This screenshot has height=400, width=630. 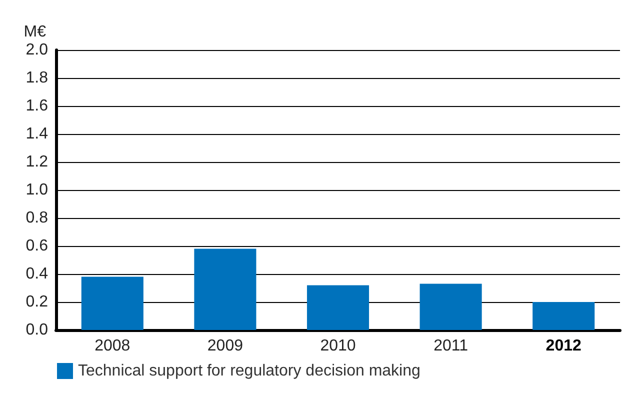 I want to click on y-tick-label: 1.0, so click(x=37, y=190).